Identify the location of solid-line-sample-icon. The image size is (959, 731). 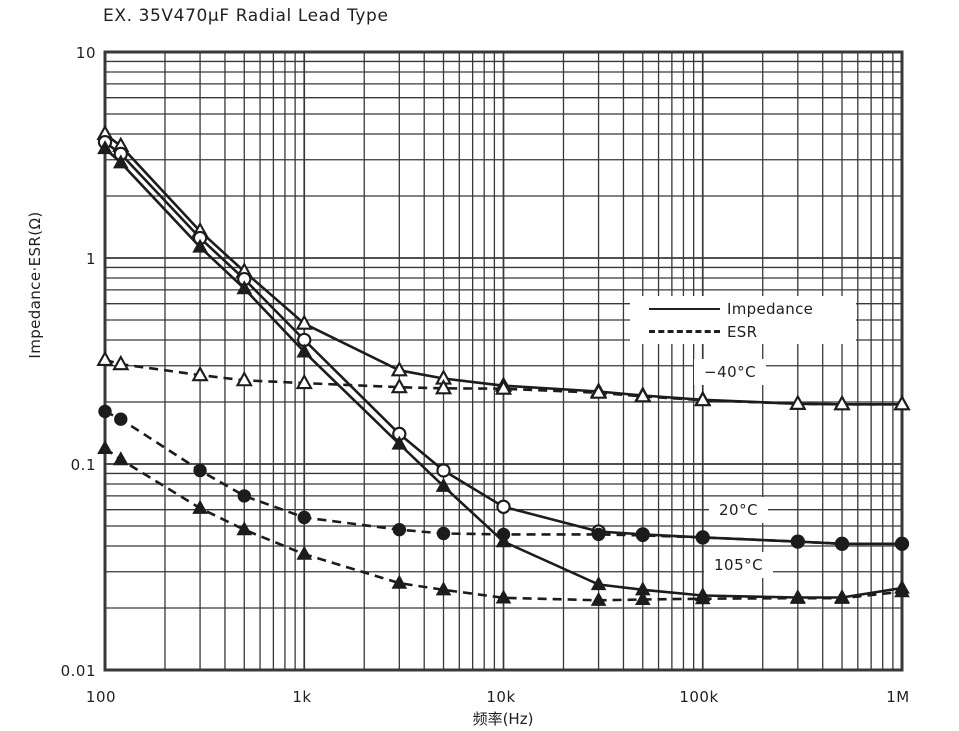
(684, 308).